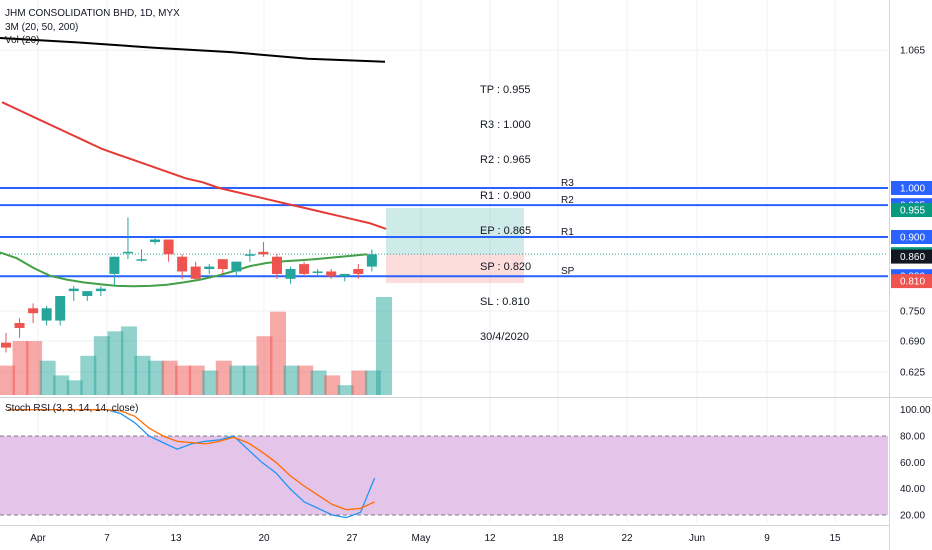 The width and height of the screenshot is (932, 550). What do you see at coordinates (835, 538) in the screenshot?
I see `x-tick-label: 15` at bounding box center [835, 538].